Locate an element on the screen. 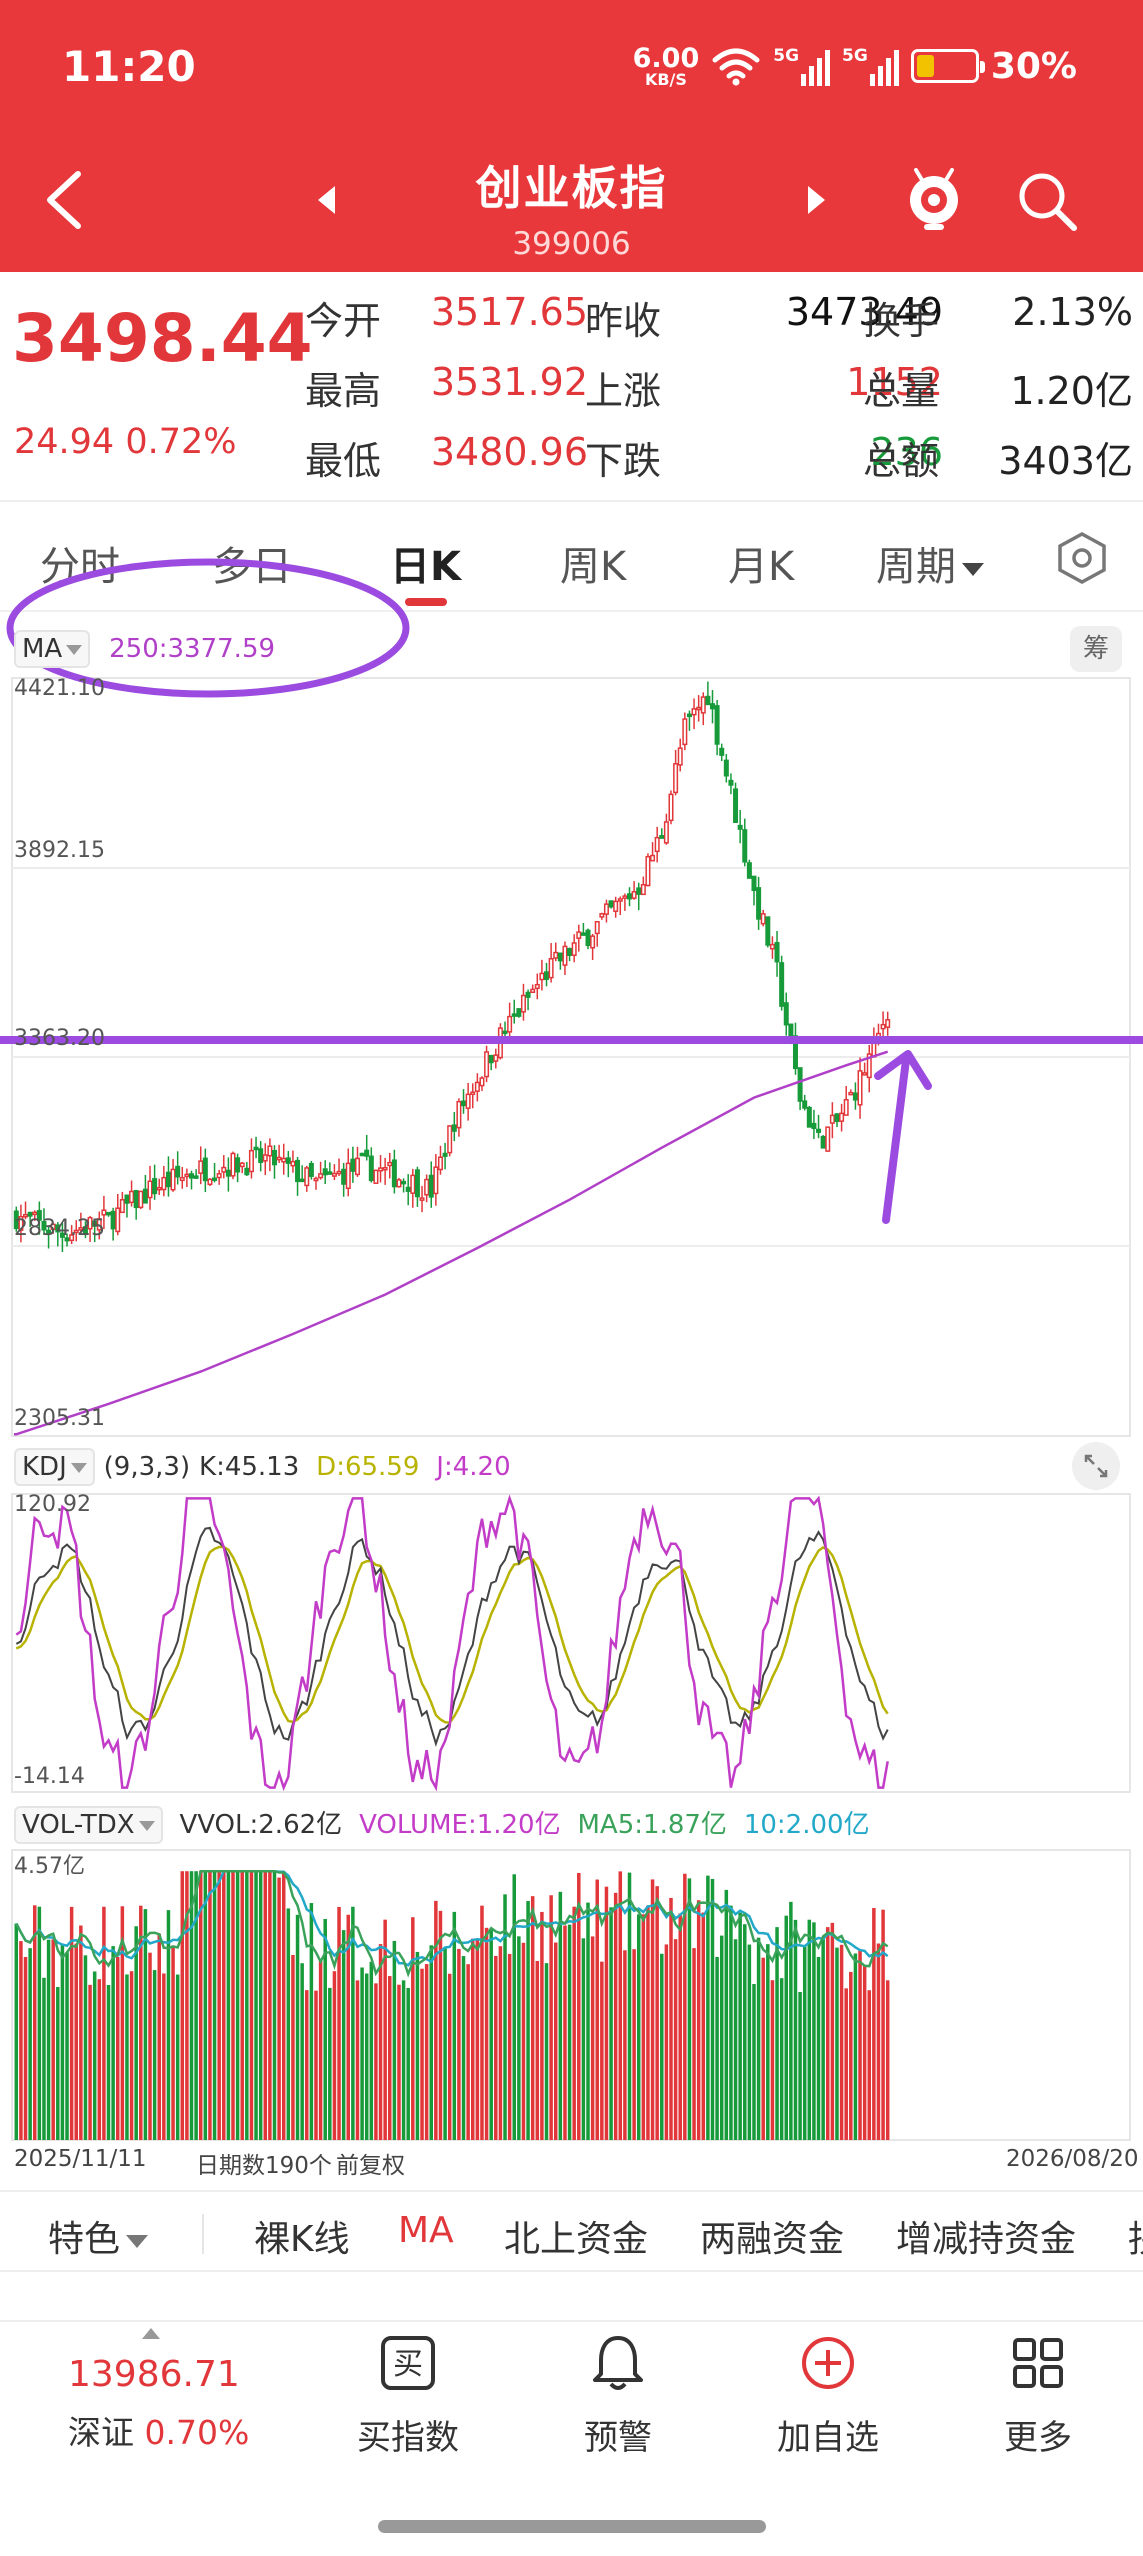 This screenshot has width=1143, height=2556. tab-weekly-k: 周K is located at coordinates (593, 567).